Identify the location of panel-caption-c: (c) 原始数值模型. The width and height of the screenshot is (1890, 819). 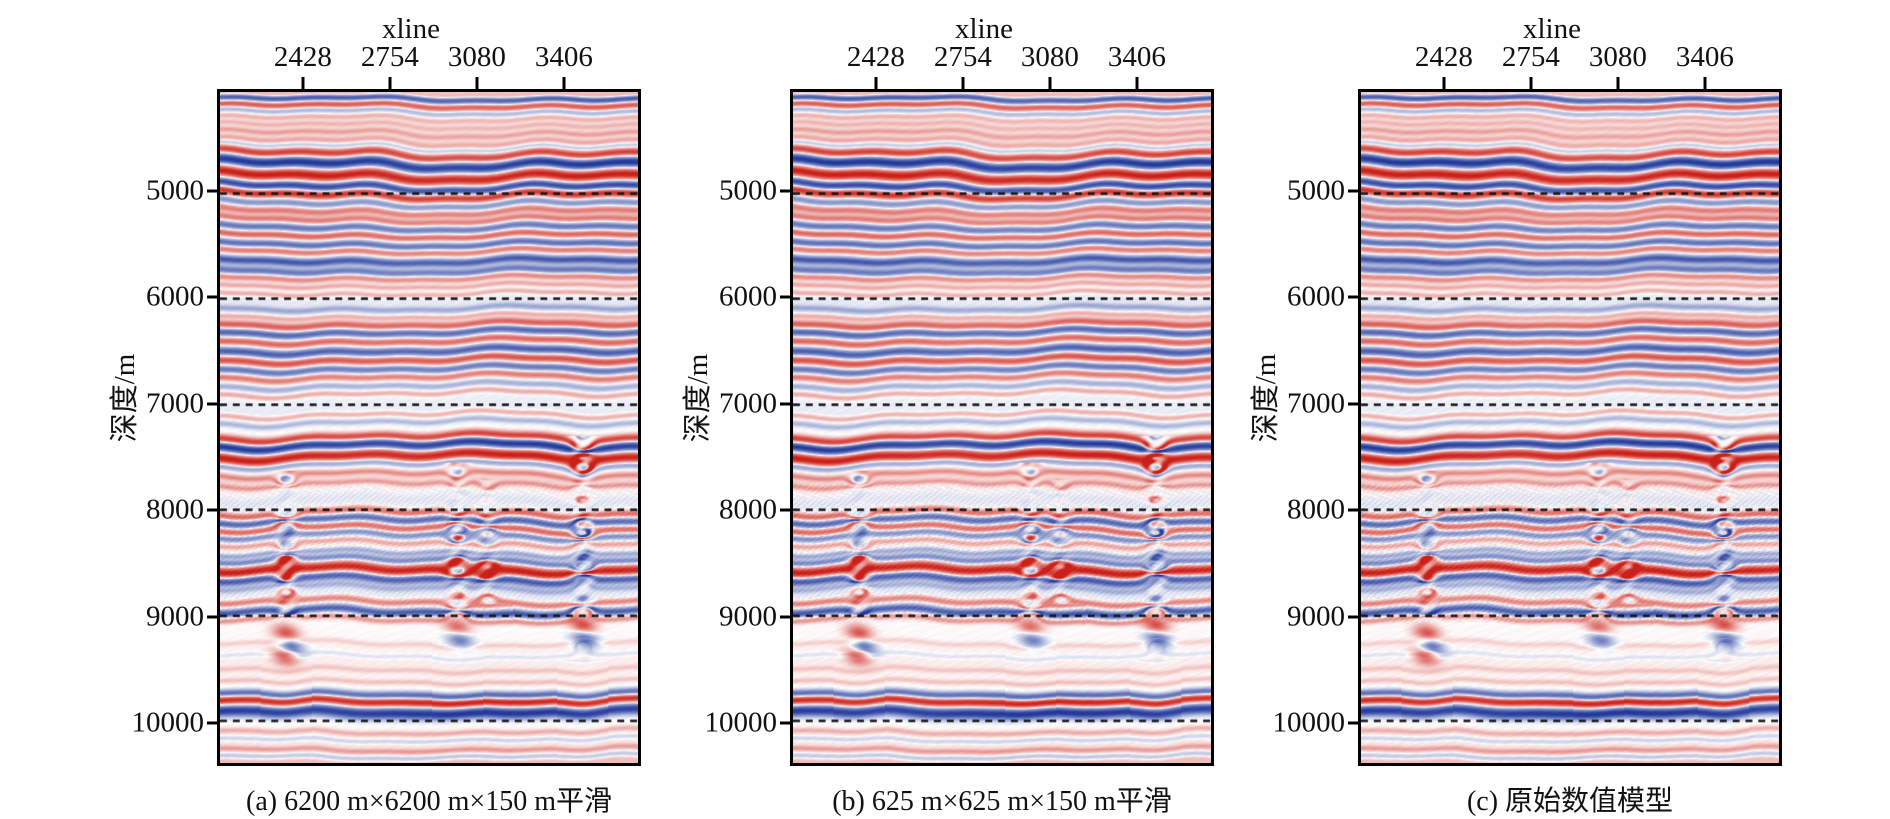
(1570, 801).